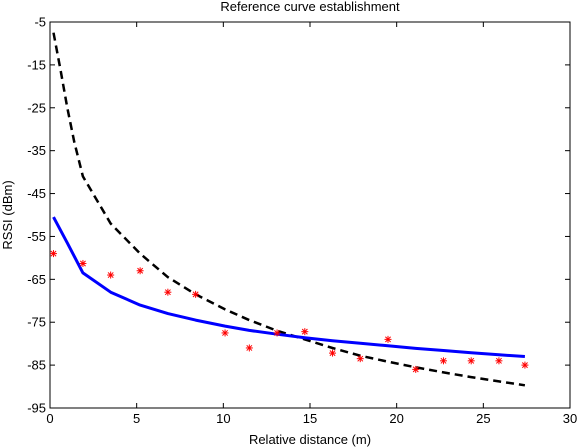 Image resolution: width=578 pixels, height=448 pixels. What do you see at coordinates (36, 365) in the screenshot?
I see `y-tick-label: -85` at bounding box center [36, 365].